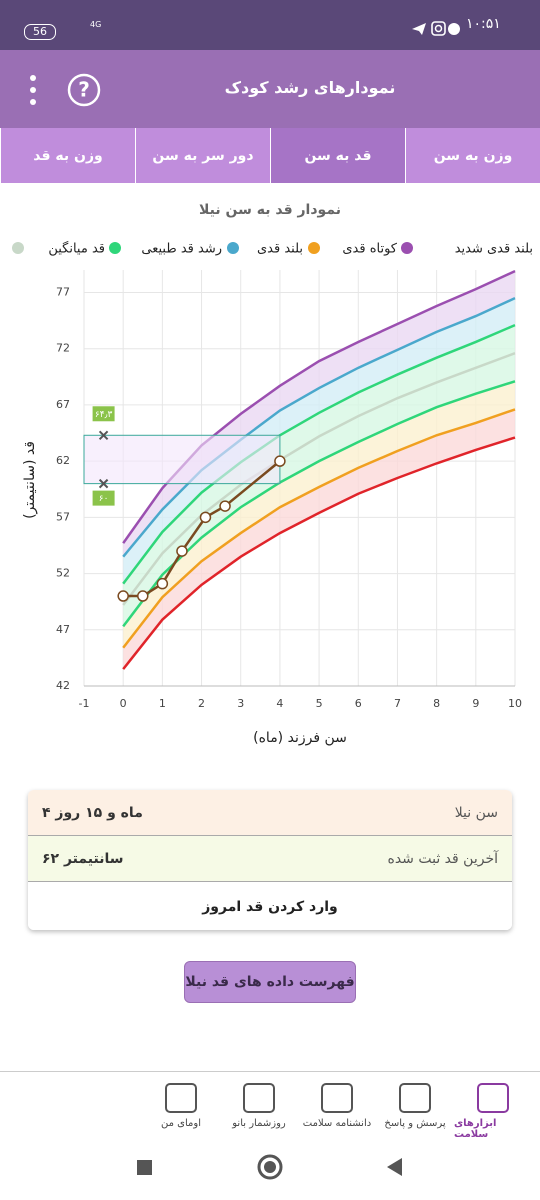 The height and width of the screenshot is (1200, 540). I want to click on nav-label: پرسش و پاسخ, so click(415, 1123).